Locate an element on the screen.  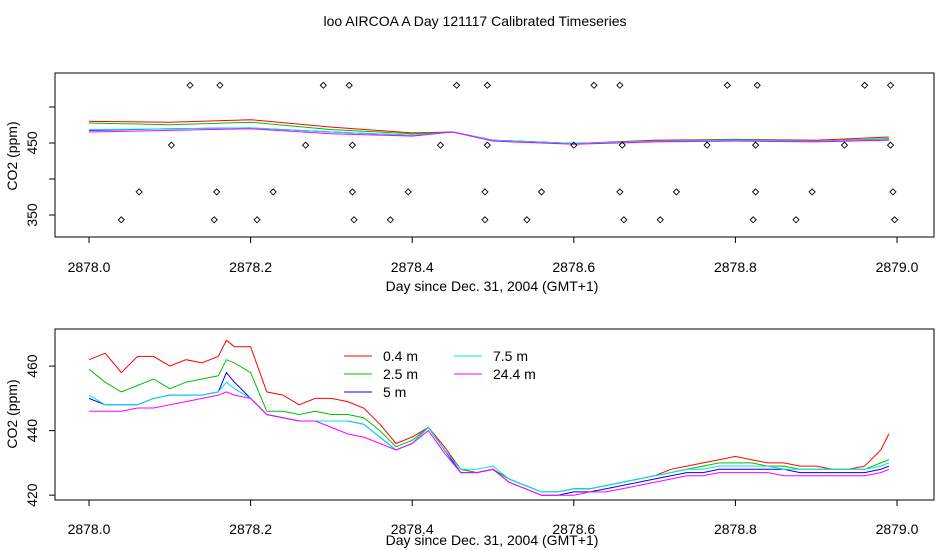
legend: 0.4 m 2.5 m 5 m 7.5 m 24.4 m is located at coordinates (440, 374).